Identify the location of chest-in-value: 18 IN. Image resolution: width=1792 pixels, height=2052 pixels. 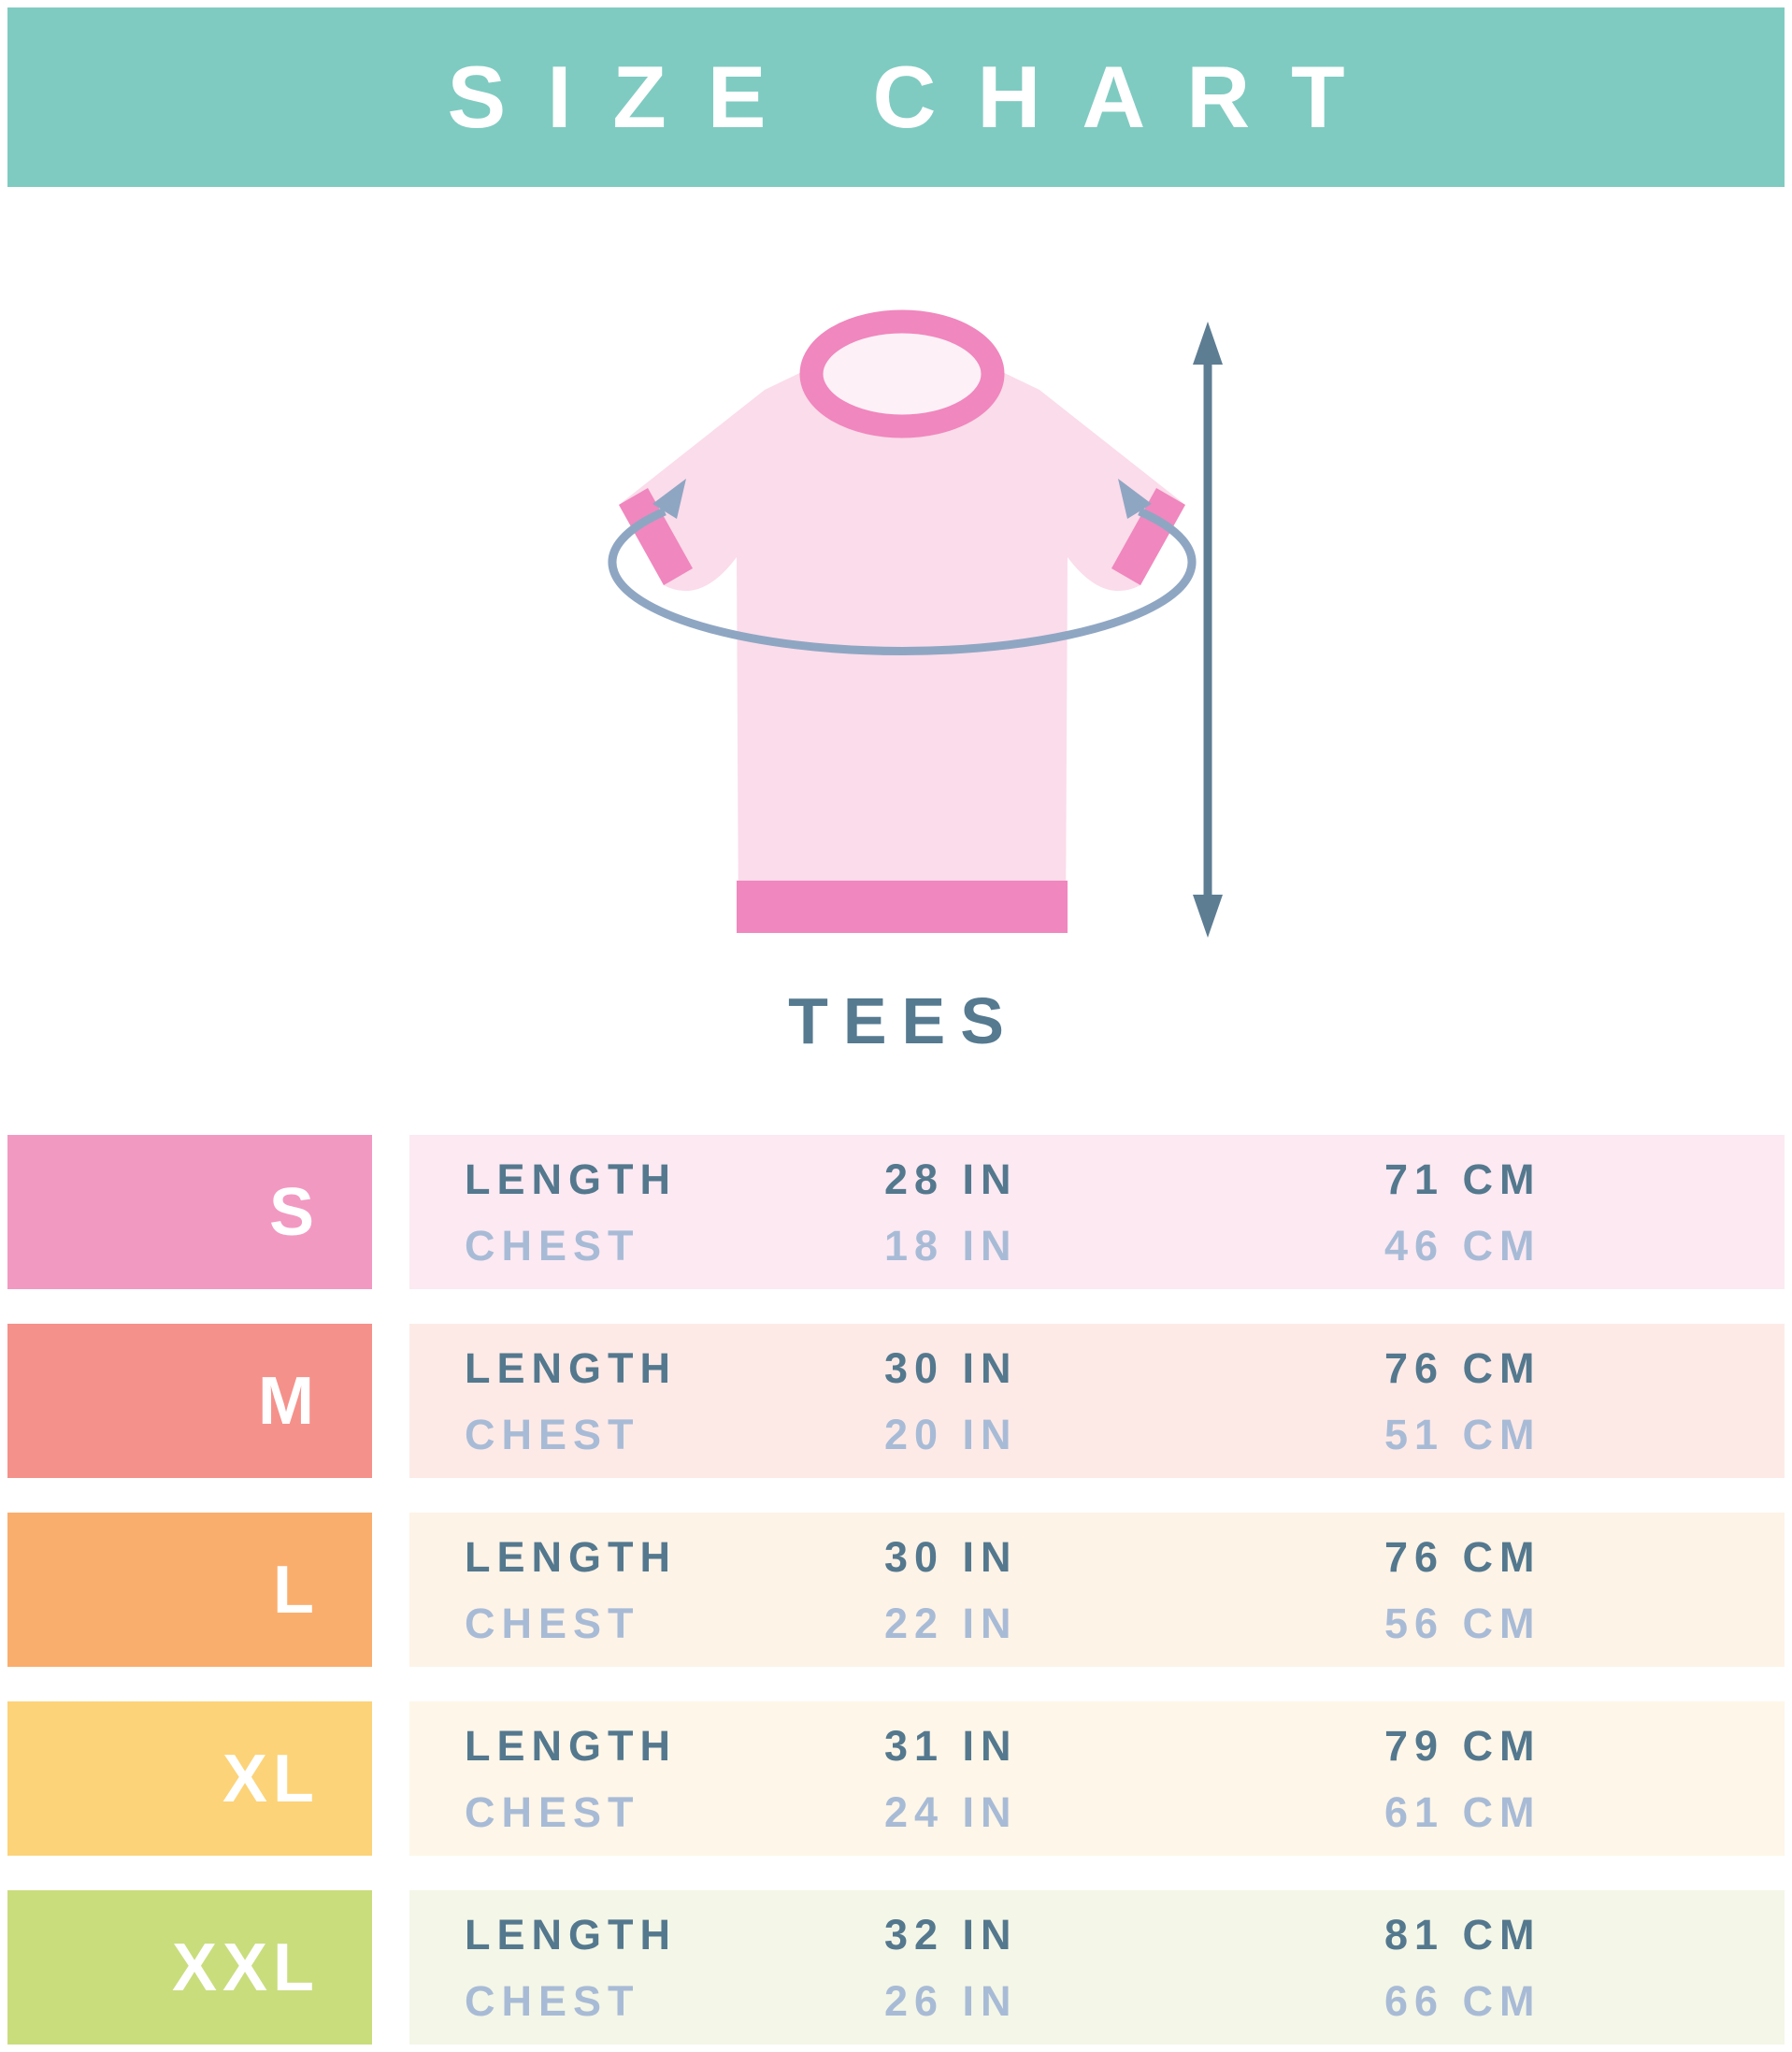
(951, 1245).